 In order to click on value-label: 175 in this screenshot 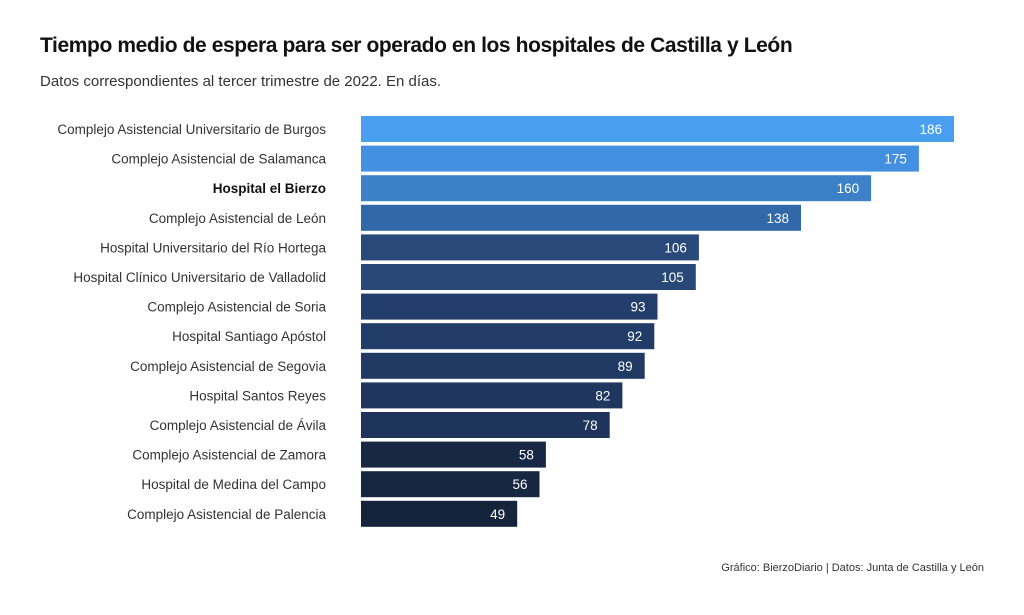, I will do `click(895, 159)`.